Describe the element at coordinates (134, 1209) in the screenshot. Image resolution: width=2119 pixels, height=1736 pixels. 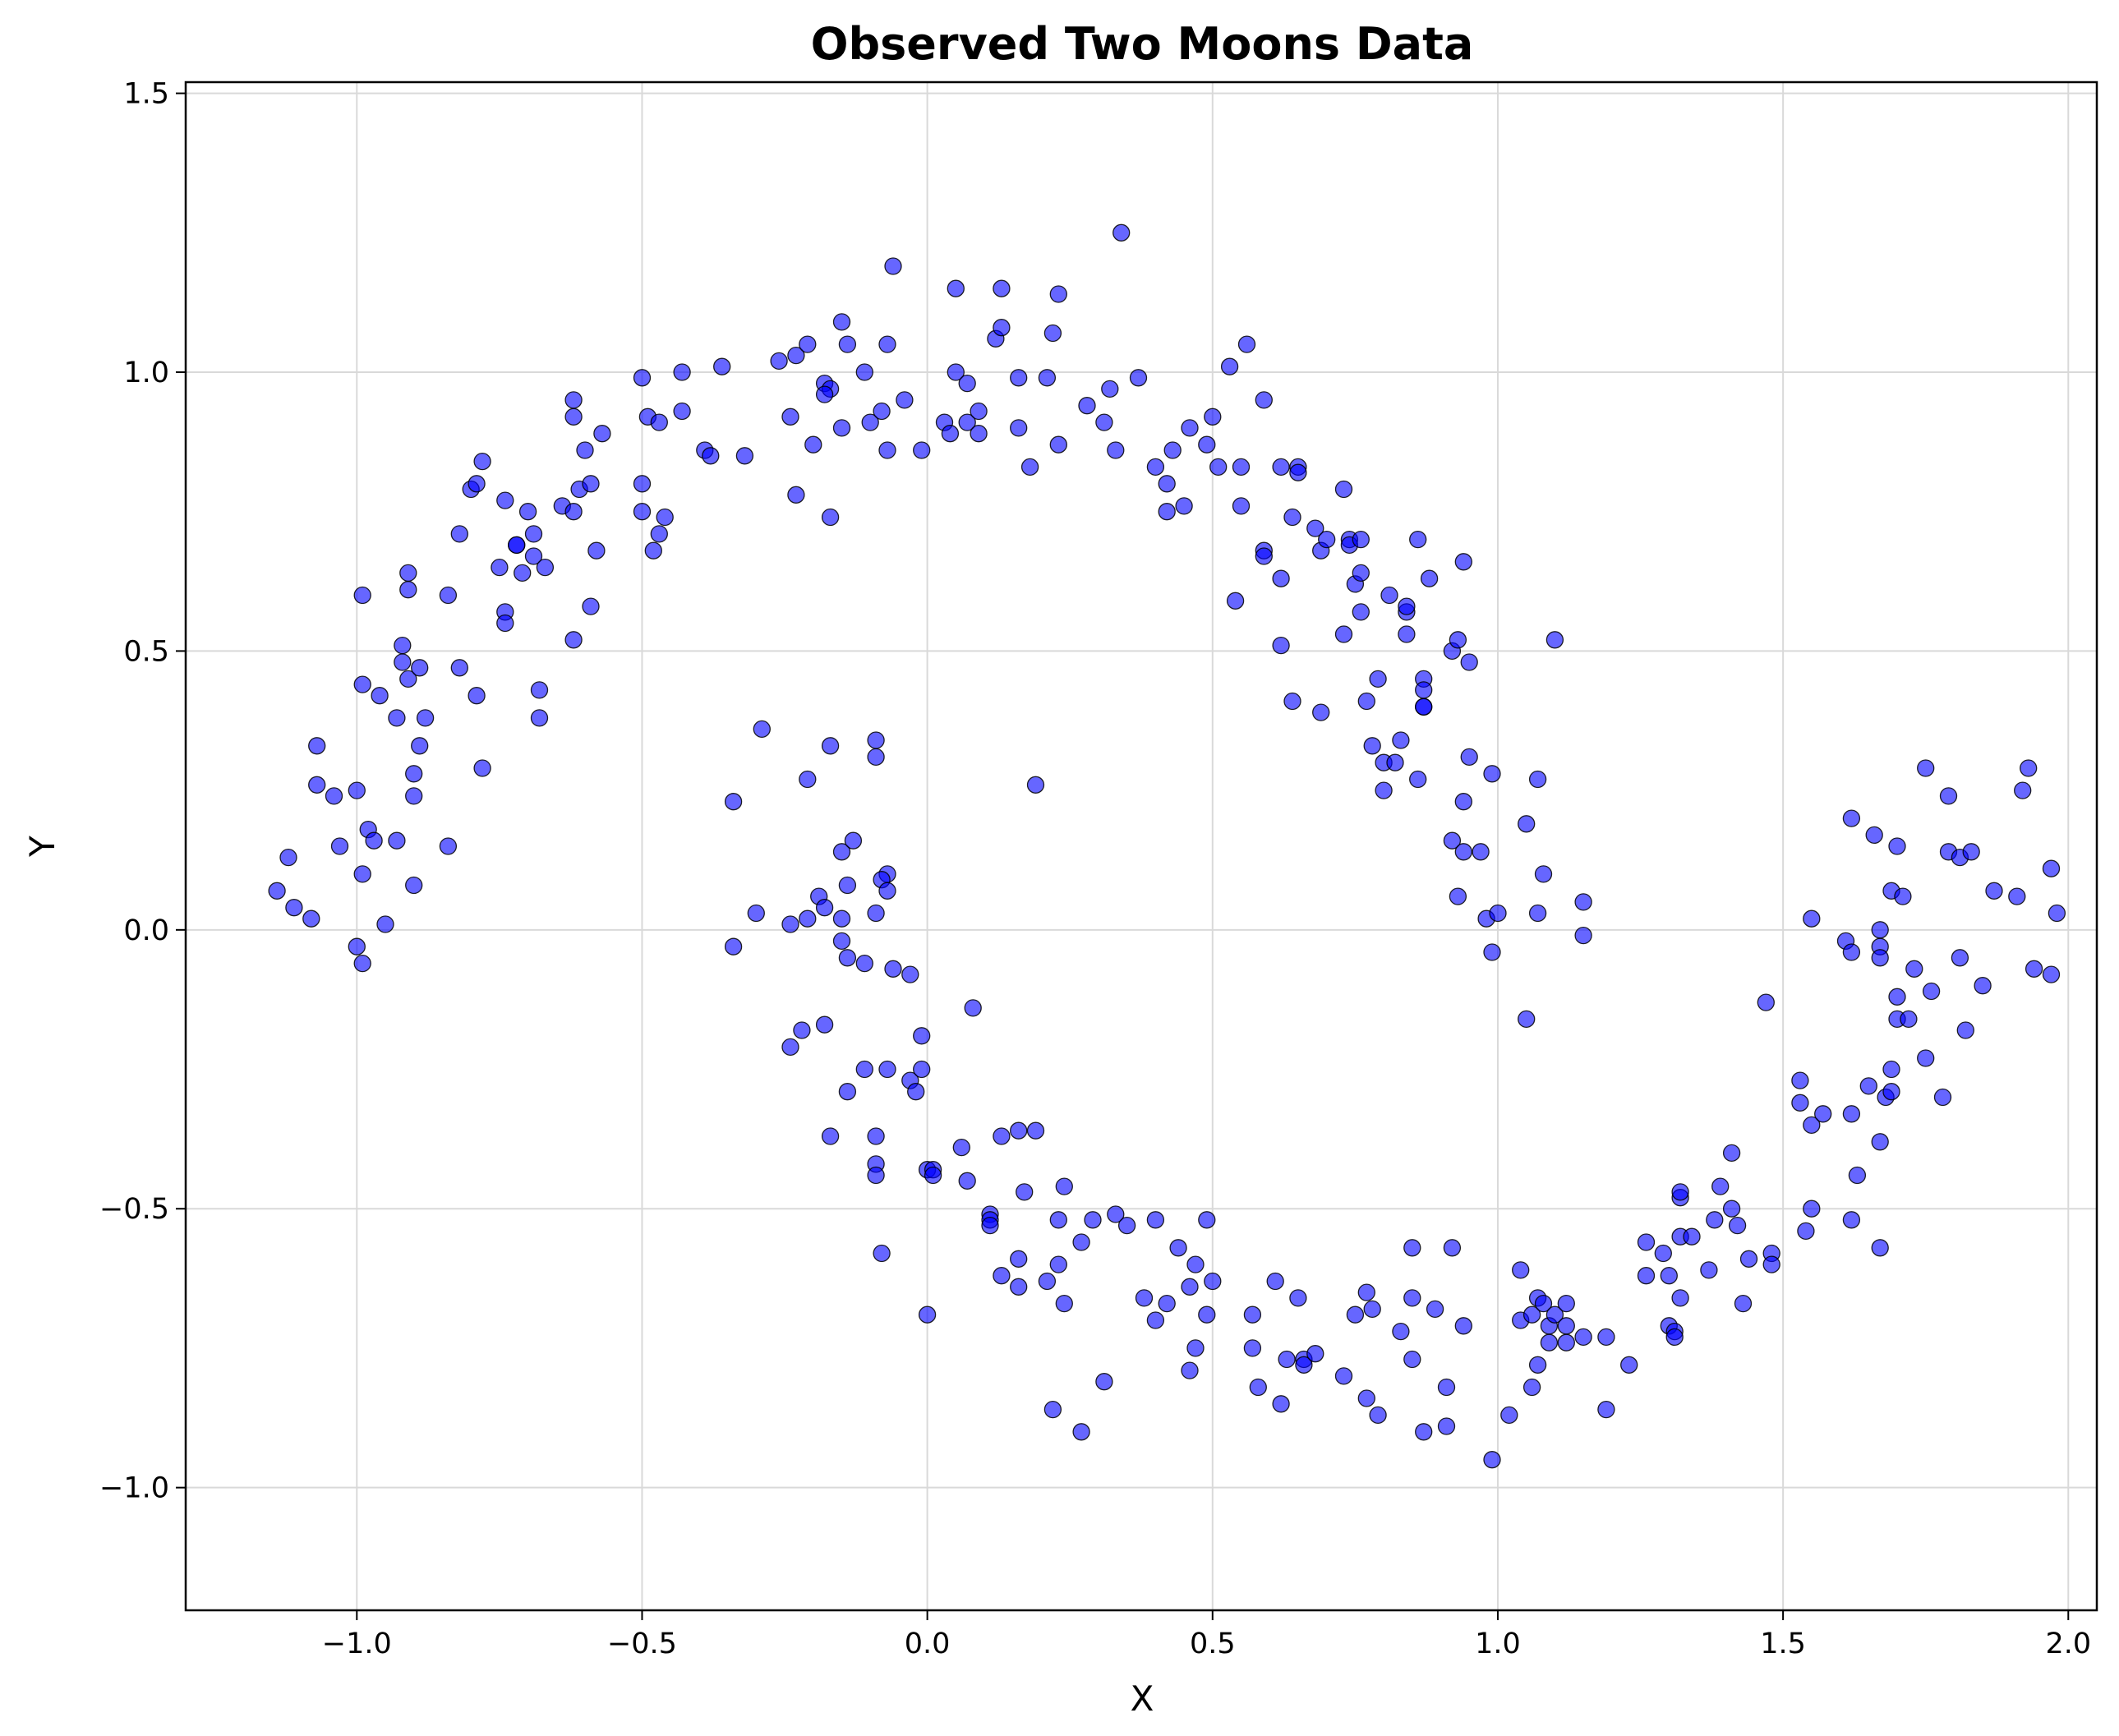
I see `y-tick-label: −0.5` at that location.